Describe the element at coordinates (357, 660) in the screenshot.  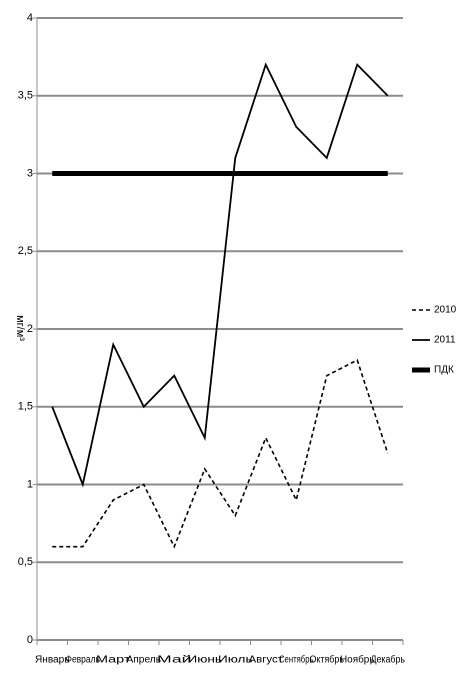
I see `x-tick-label: Ноябрь` at that location.